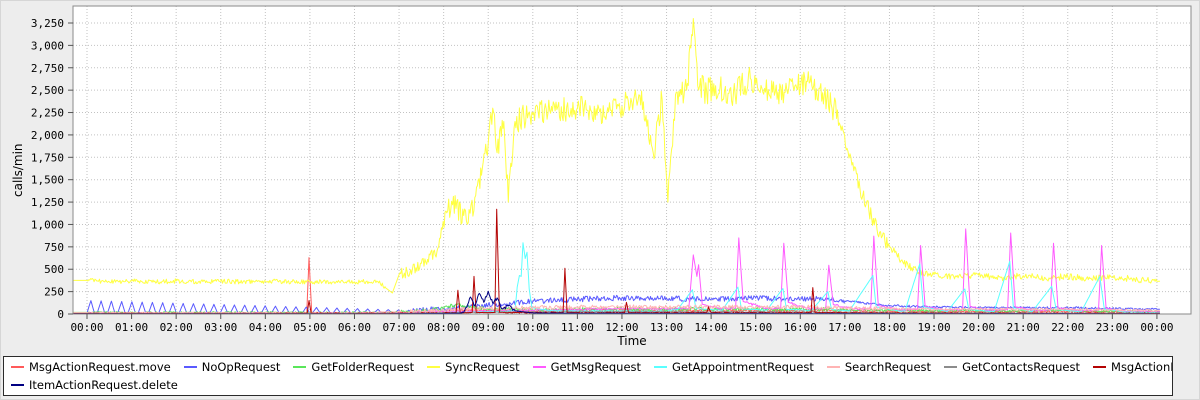  I want to click on x-tick-label: 03:00, so click(220, 327).